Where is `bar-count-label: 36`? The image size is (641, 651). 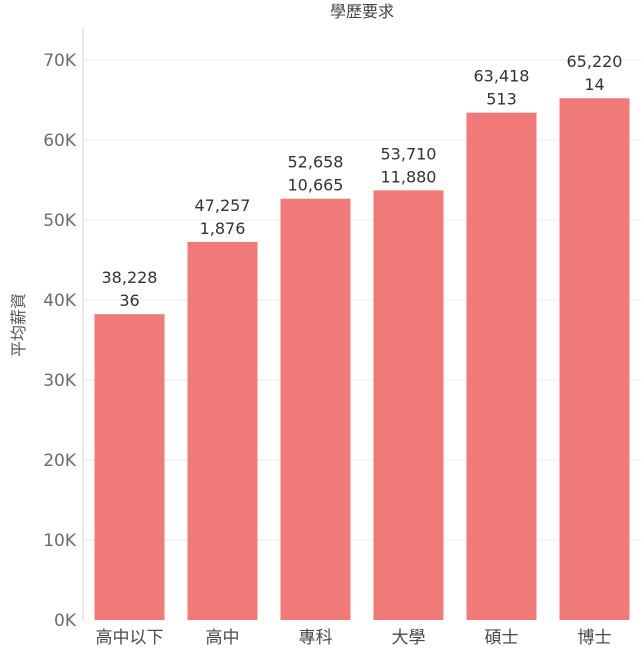 bar-count-label: 36 is located at coordinates (129, 300).